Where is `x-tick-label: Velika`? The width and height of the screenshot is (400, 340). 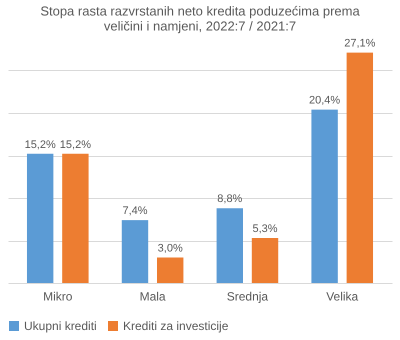 x-tick-label: Velika is located at coordinates (342, 297).